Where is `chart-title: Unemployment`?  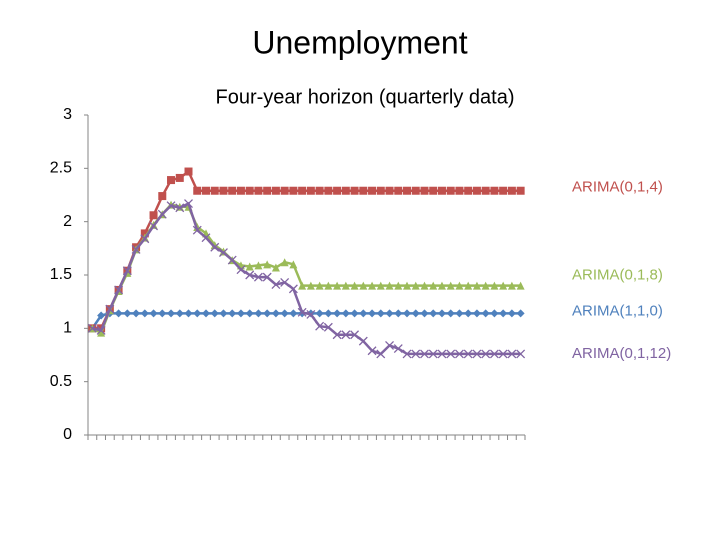
chart-title: Unemployment is located at coordinates (359, 42).